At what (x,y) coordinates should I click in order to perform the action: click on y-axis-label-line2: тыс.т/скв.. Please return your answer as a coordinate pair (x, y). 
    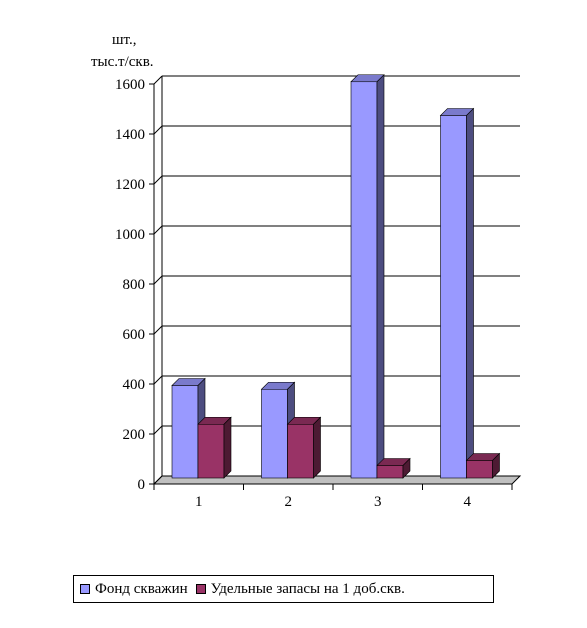
    Looking at the image, I should click on (122, 62).